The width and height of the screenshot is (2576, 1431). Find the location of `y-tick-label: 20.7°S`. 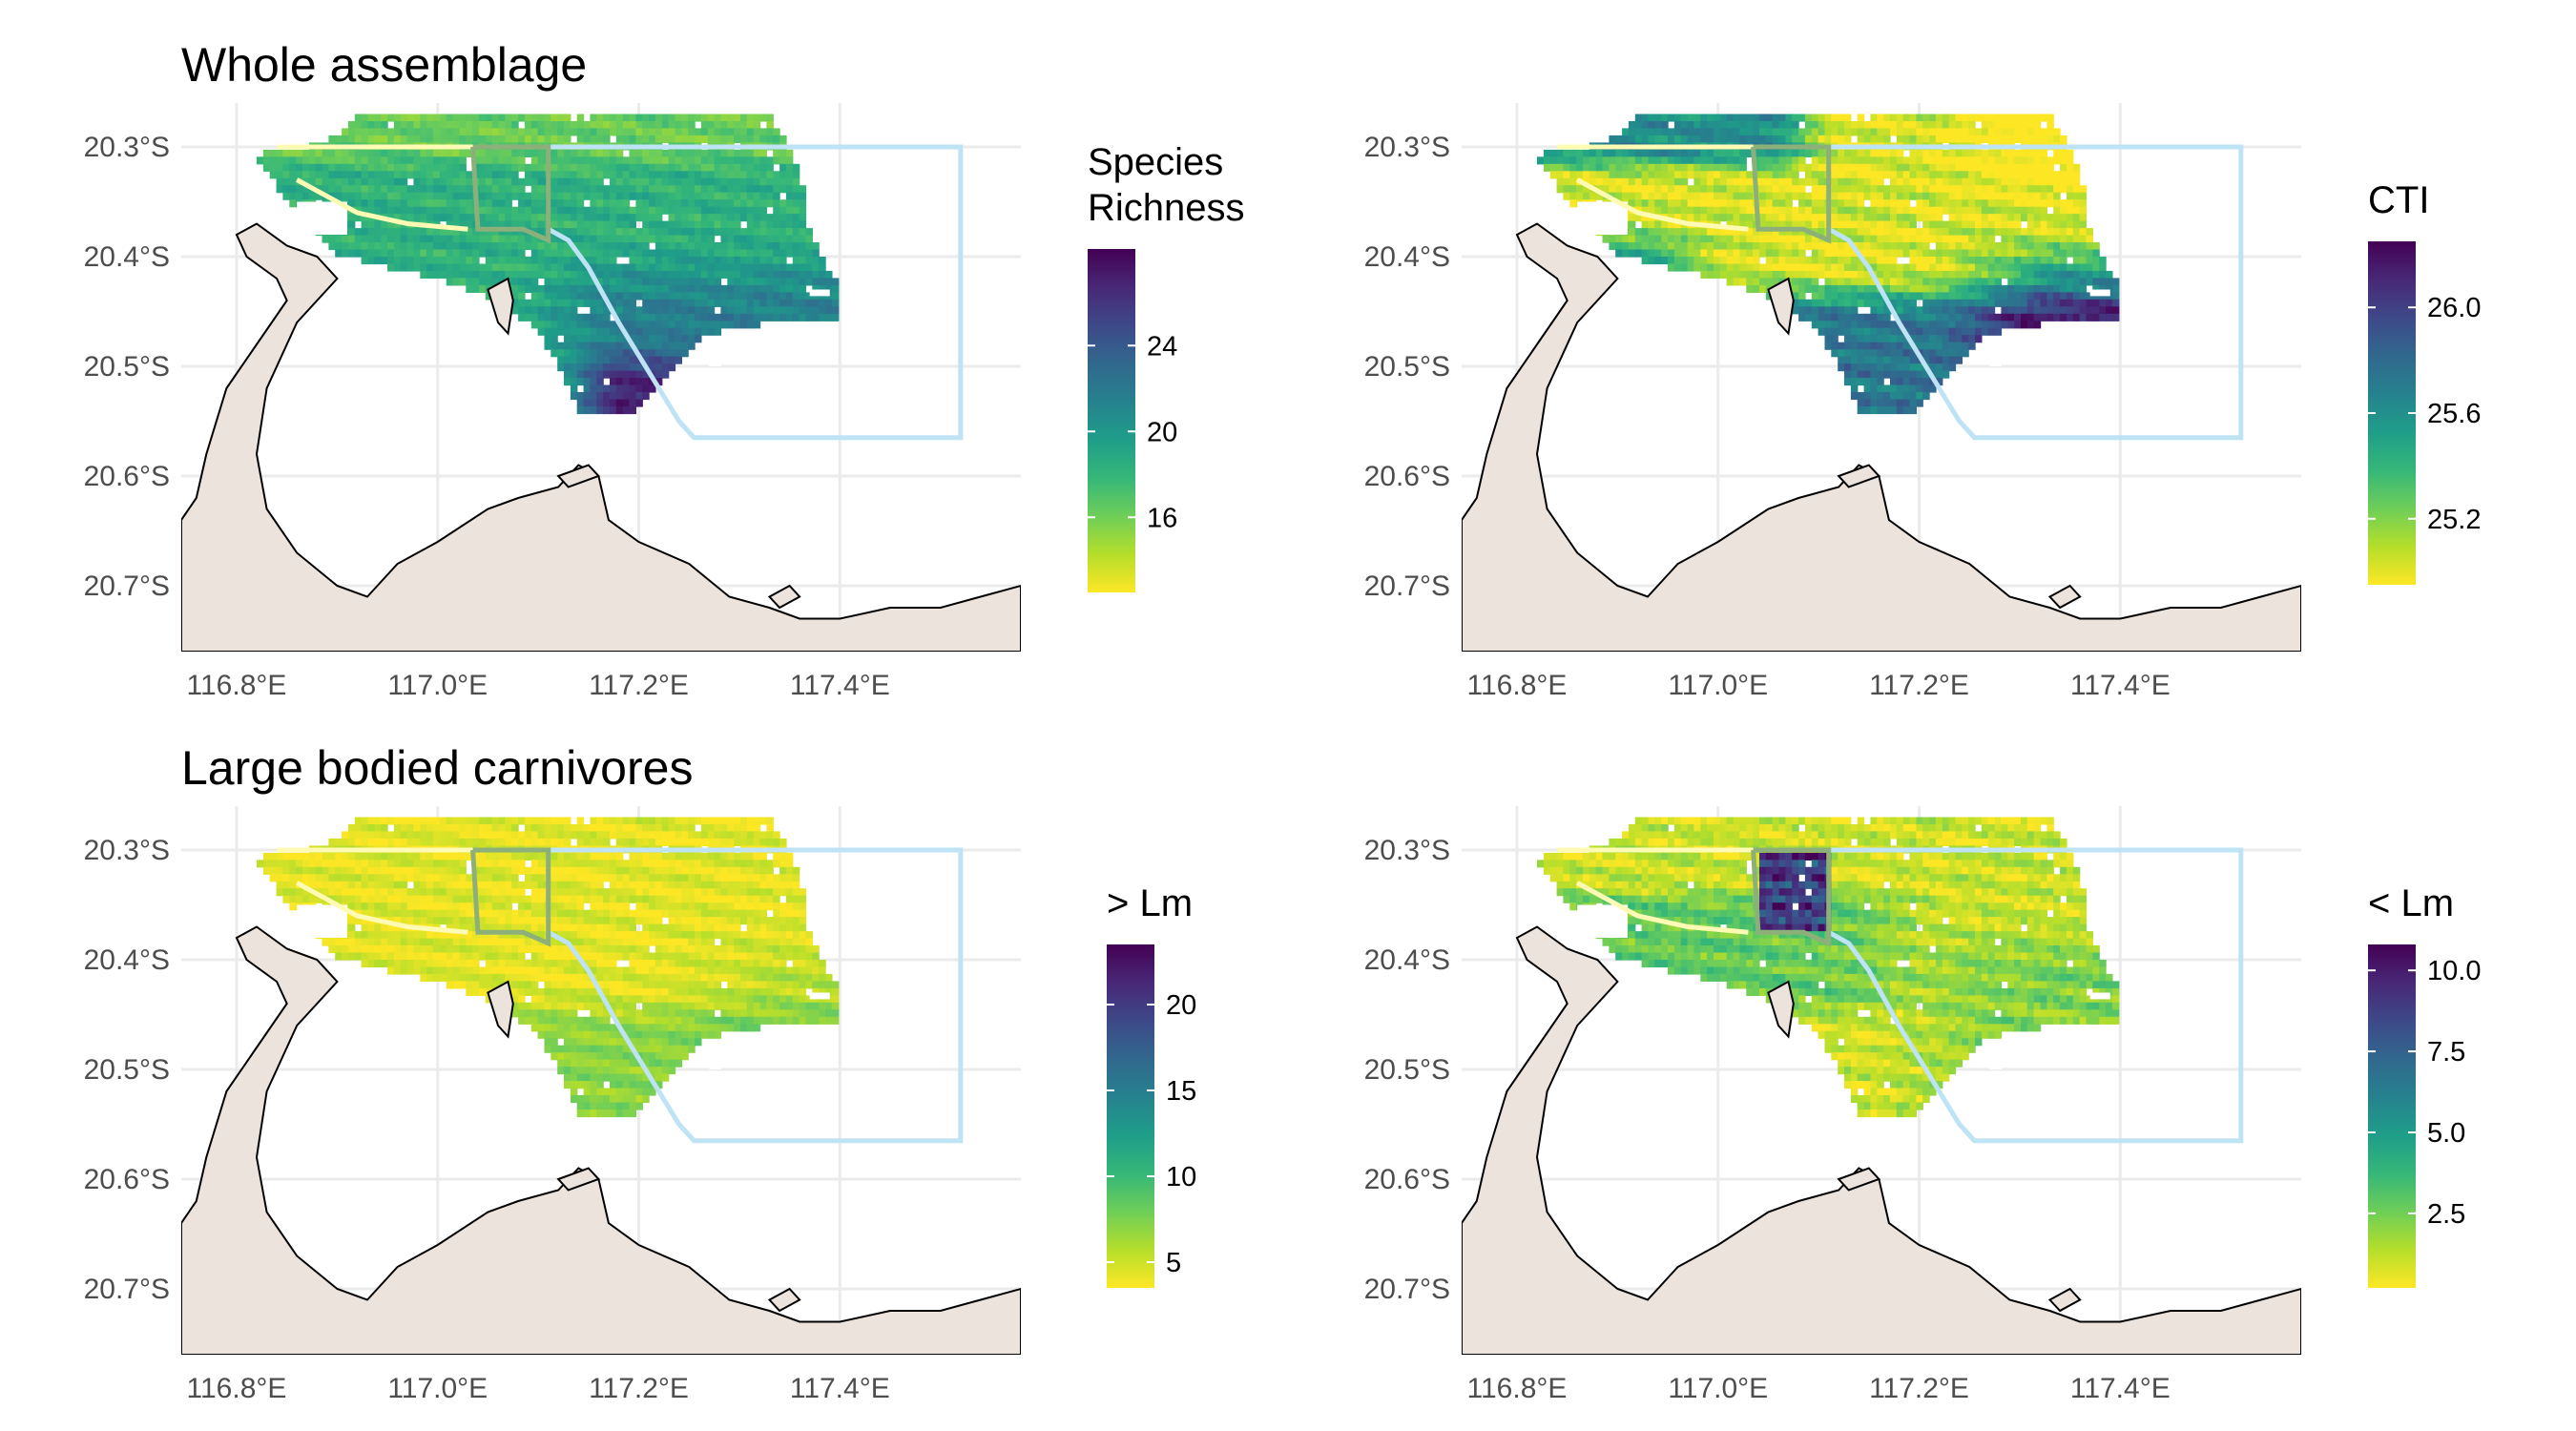

y-tick-label: 20.7°S is located at coordinates (1407, 586).